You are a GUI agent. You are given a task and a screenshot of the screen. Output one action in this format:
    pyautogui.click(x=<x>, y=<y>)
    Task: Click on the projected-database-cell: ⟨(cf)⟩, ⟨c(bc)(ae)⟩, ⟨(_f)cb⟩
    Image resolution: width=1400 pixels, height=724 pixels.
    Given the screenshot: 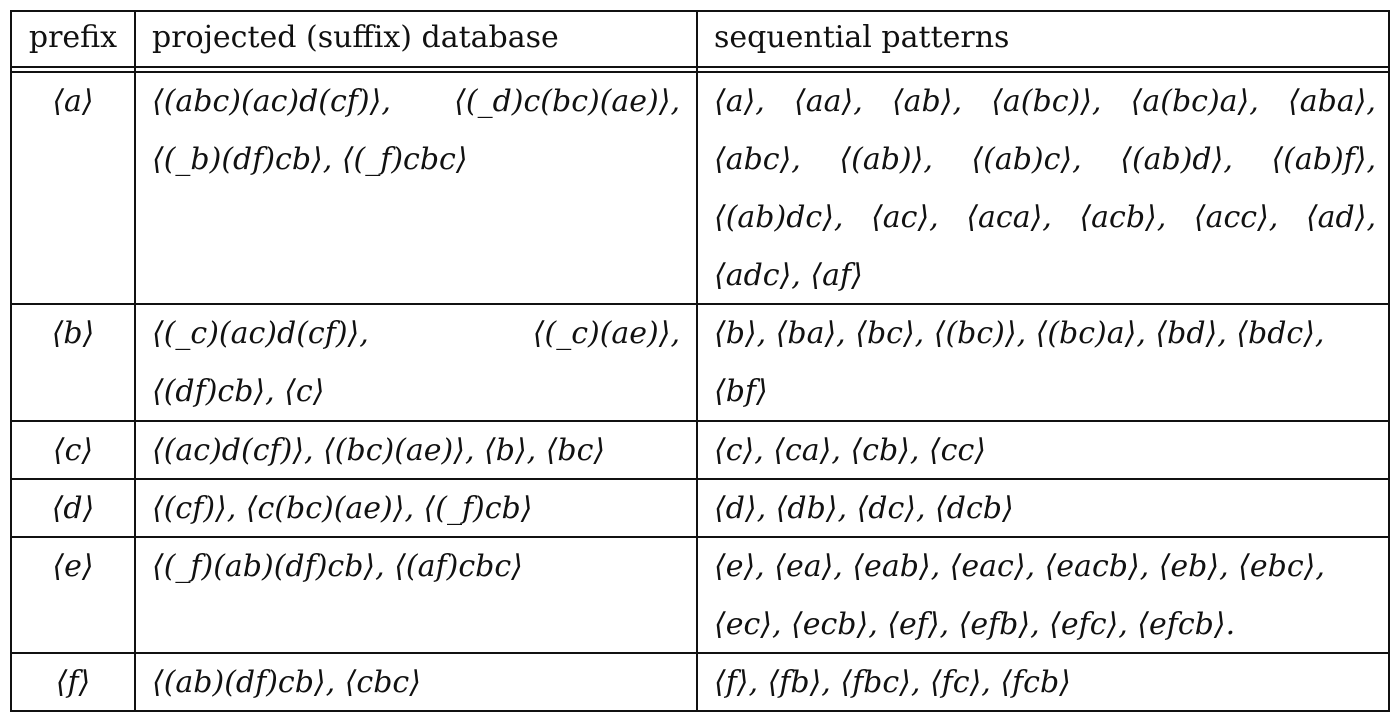 What is the action you would take?
    pyautogui.click(x=416, y=509)
    